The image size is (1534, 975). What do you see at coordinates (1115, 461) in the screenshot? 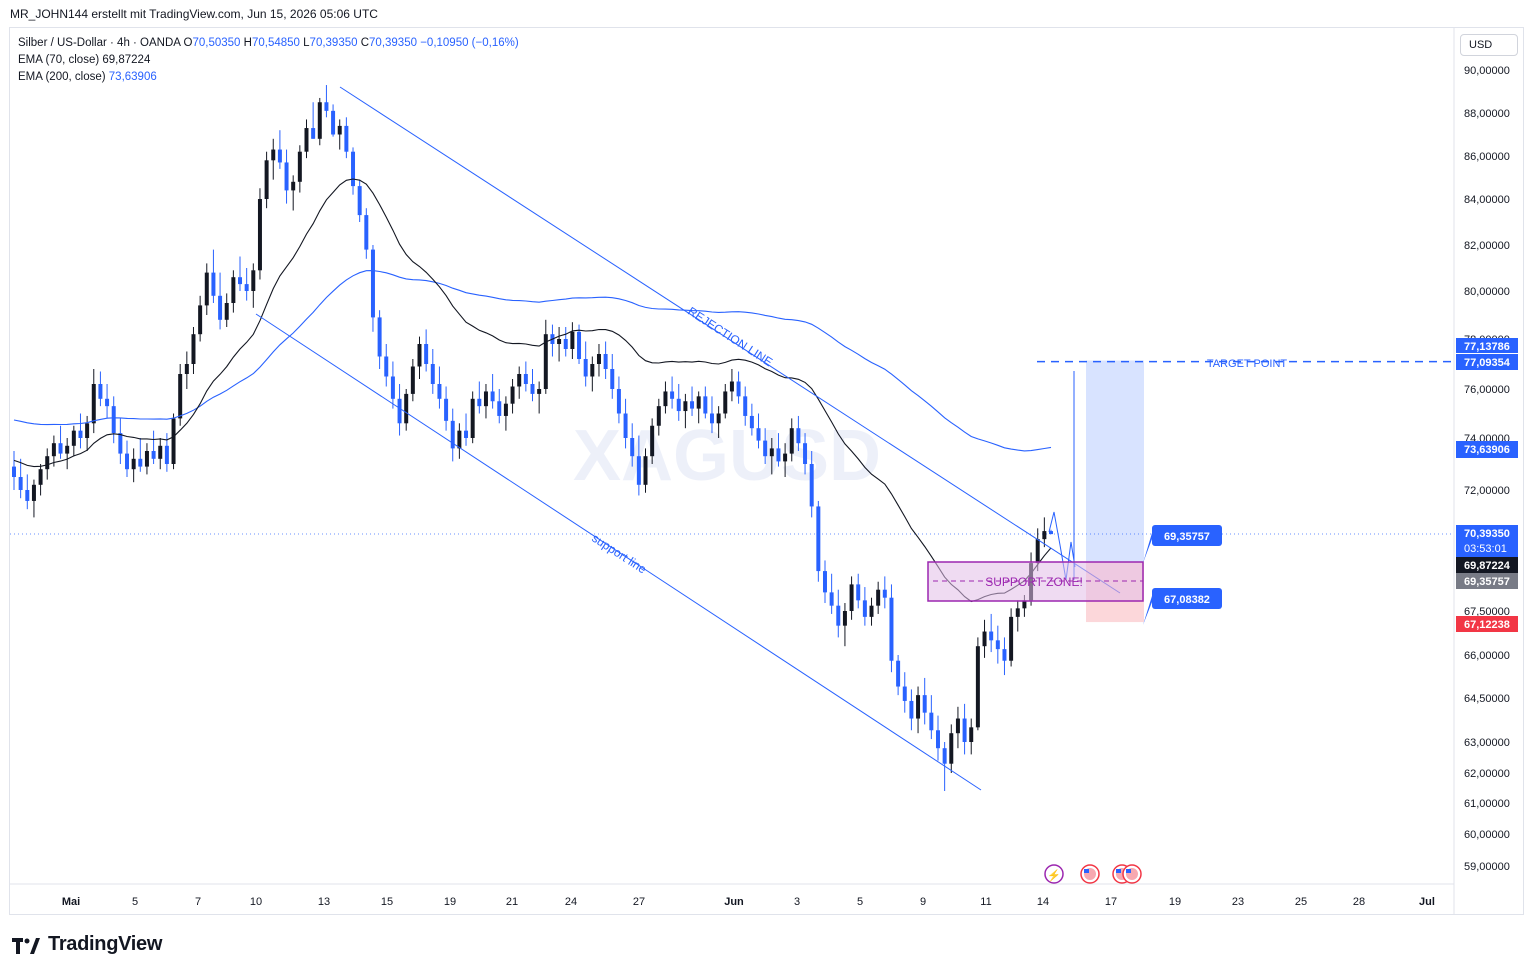
I see `target-zone` at bounding box center [1115, 461].